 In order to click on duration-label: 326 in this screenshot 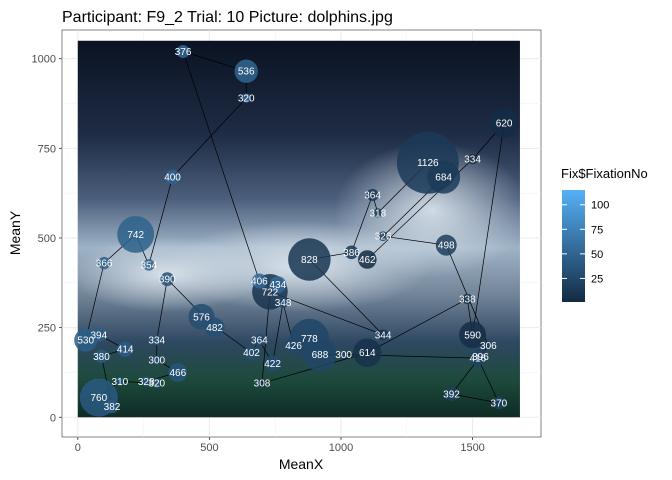, I will do `click(383, 237)`.